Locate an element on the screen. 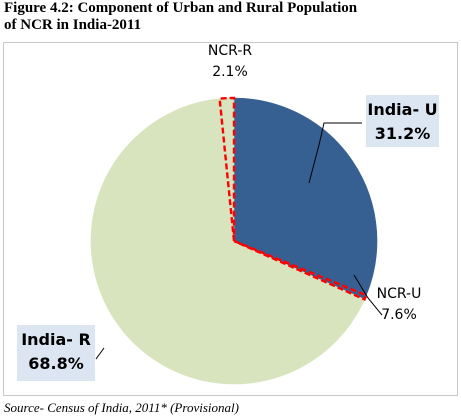 The height and width of the screenshot is (420, 461). data-label-value-india-u: 31.2% is located at coordinates (403, 133).